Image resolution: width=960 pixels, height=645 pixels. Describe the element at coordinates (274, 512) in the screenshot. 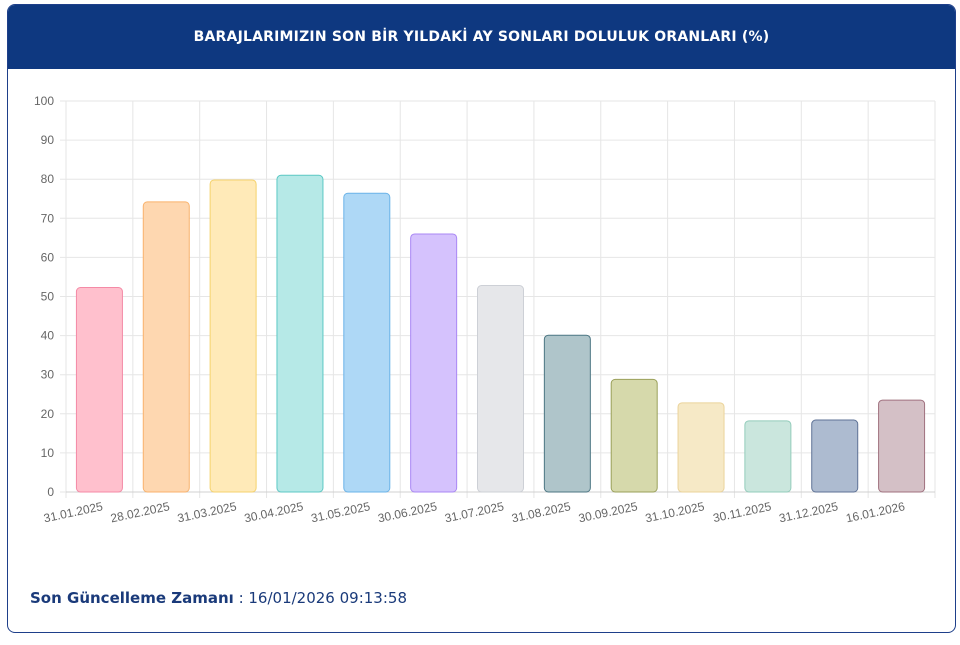

I see `x-tick-label: 30.04.2025` at that location.